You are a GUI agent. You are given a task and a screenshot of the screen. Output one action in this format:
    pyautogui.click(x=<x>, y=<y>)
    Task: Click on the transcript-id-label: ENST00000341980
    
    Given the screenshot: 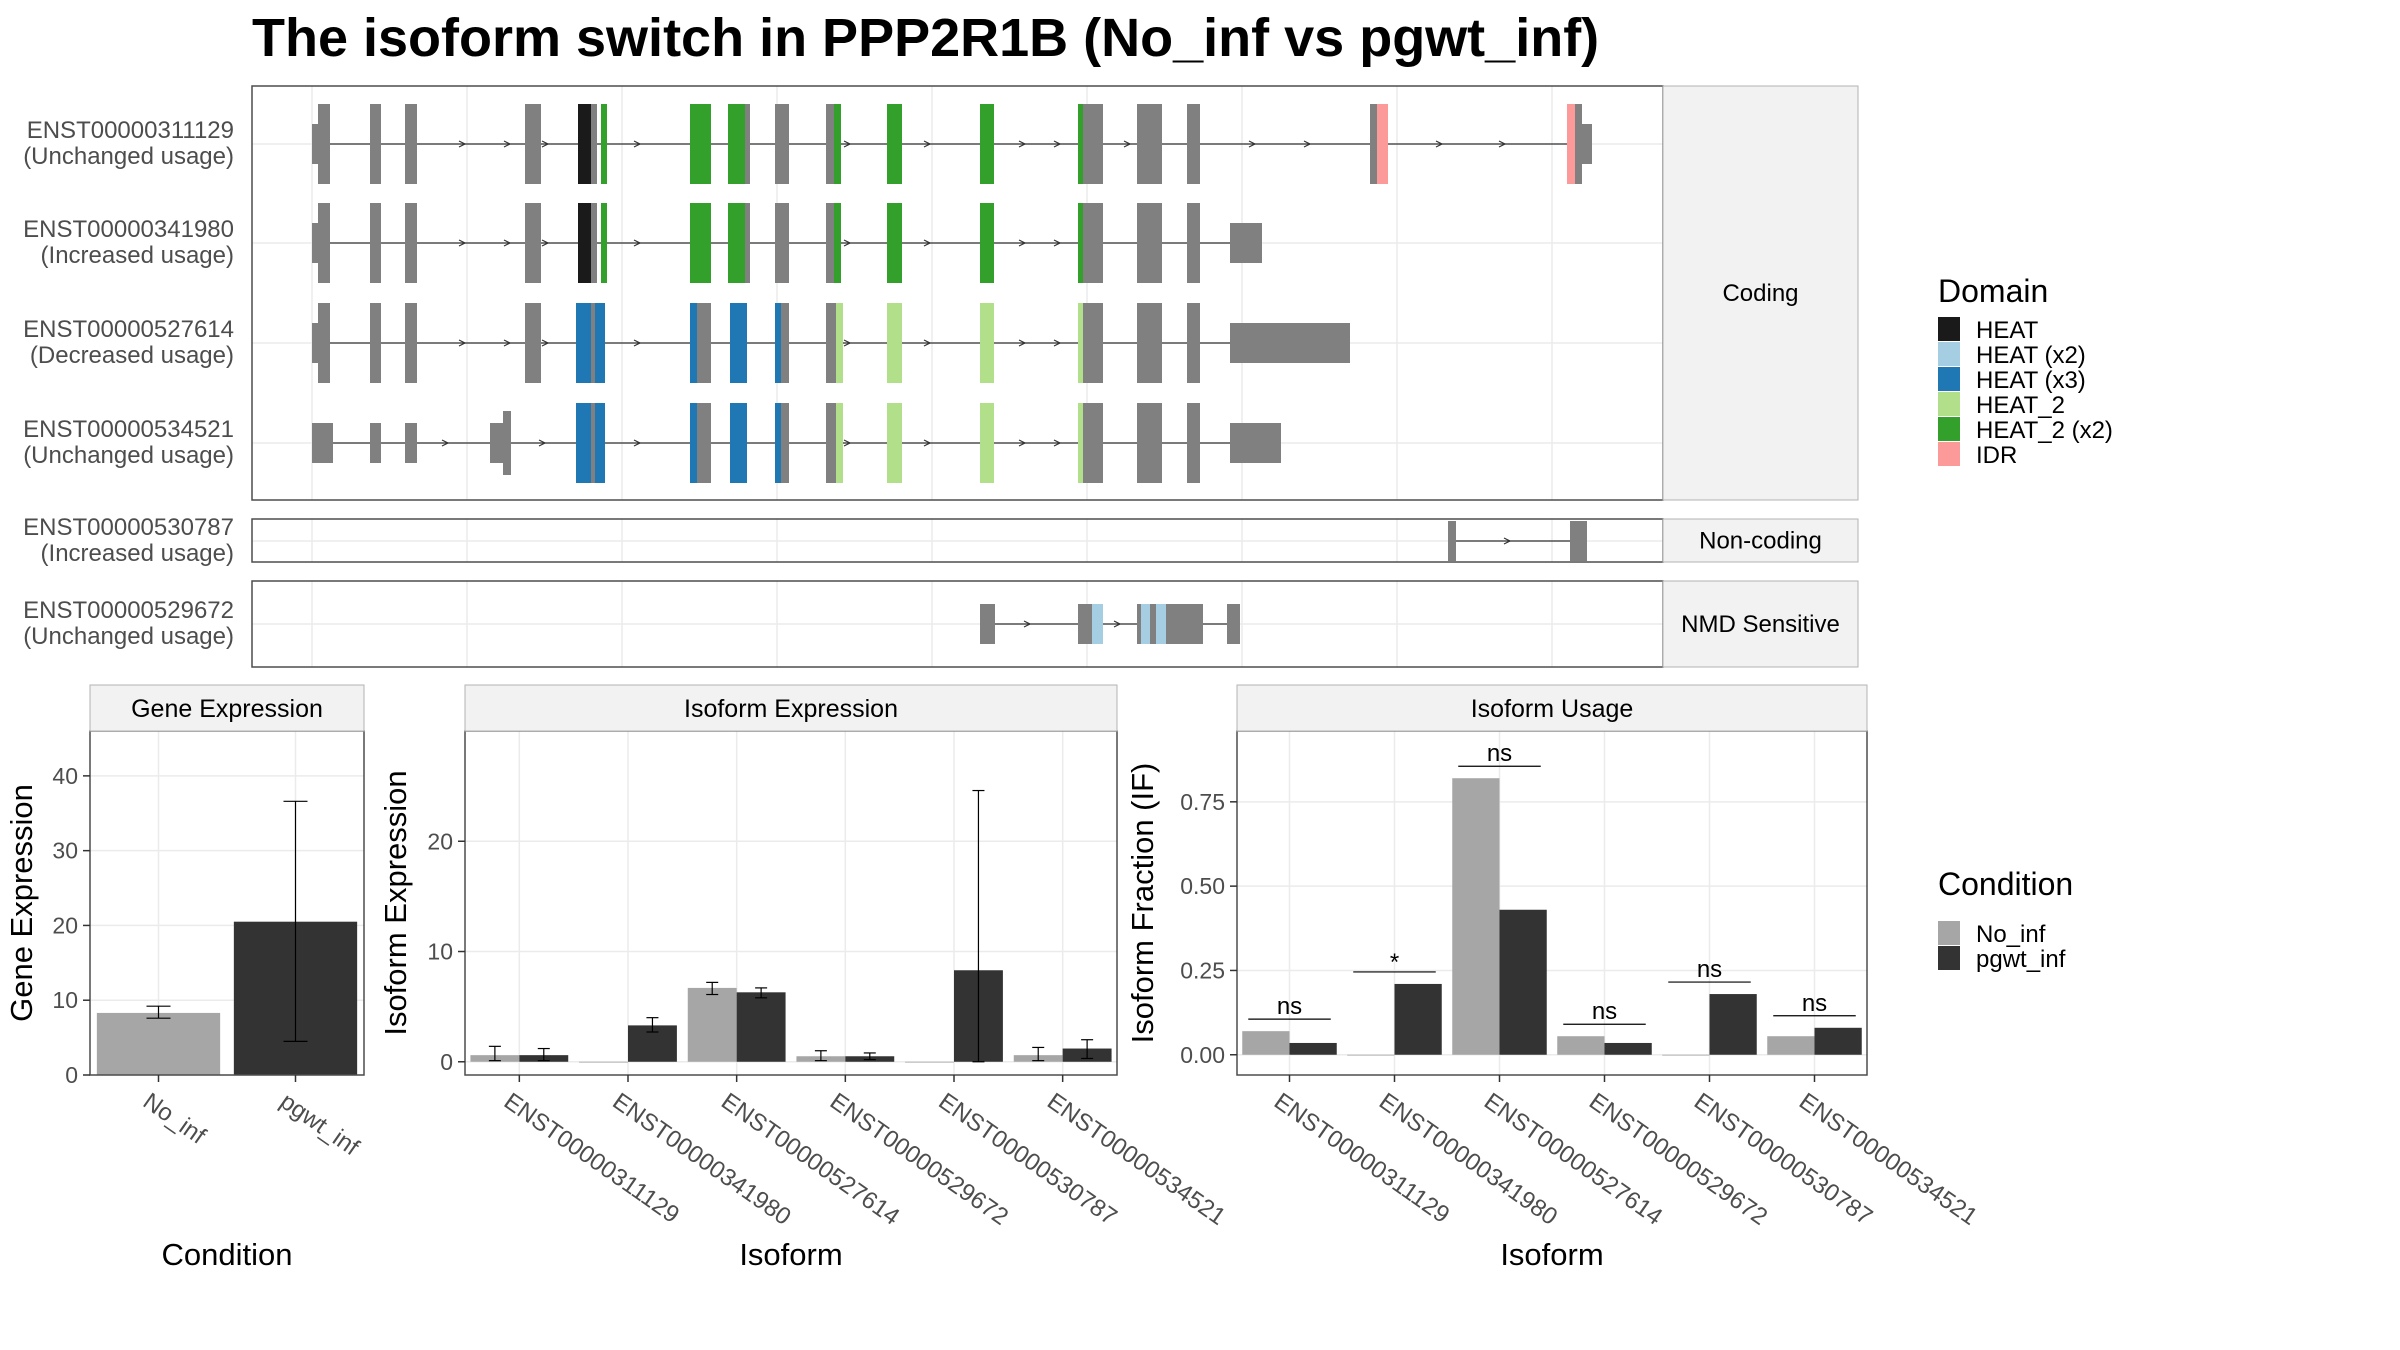 What is the action you would take?
    pyautogui.click(x=128, y=229)
    